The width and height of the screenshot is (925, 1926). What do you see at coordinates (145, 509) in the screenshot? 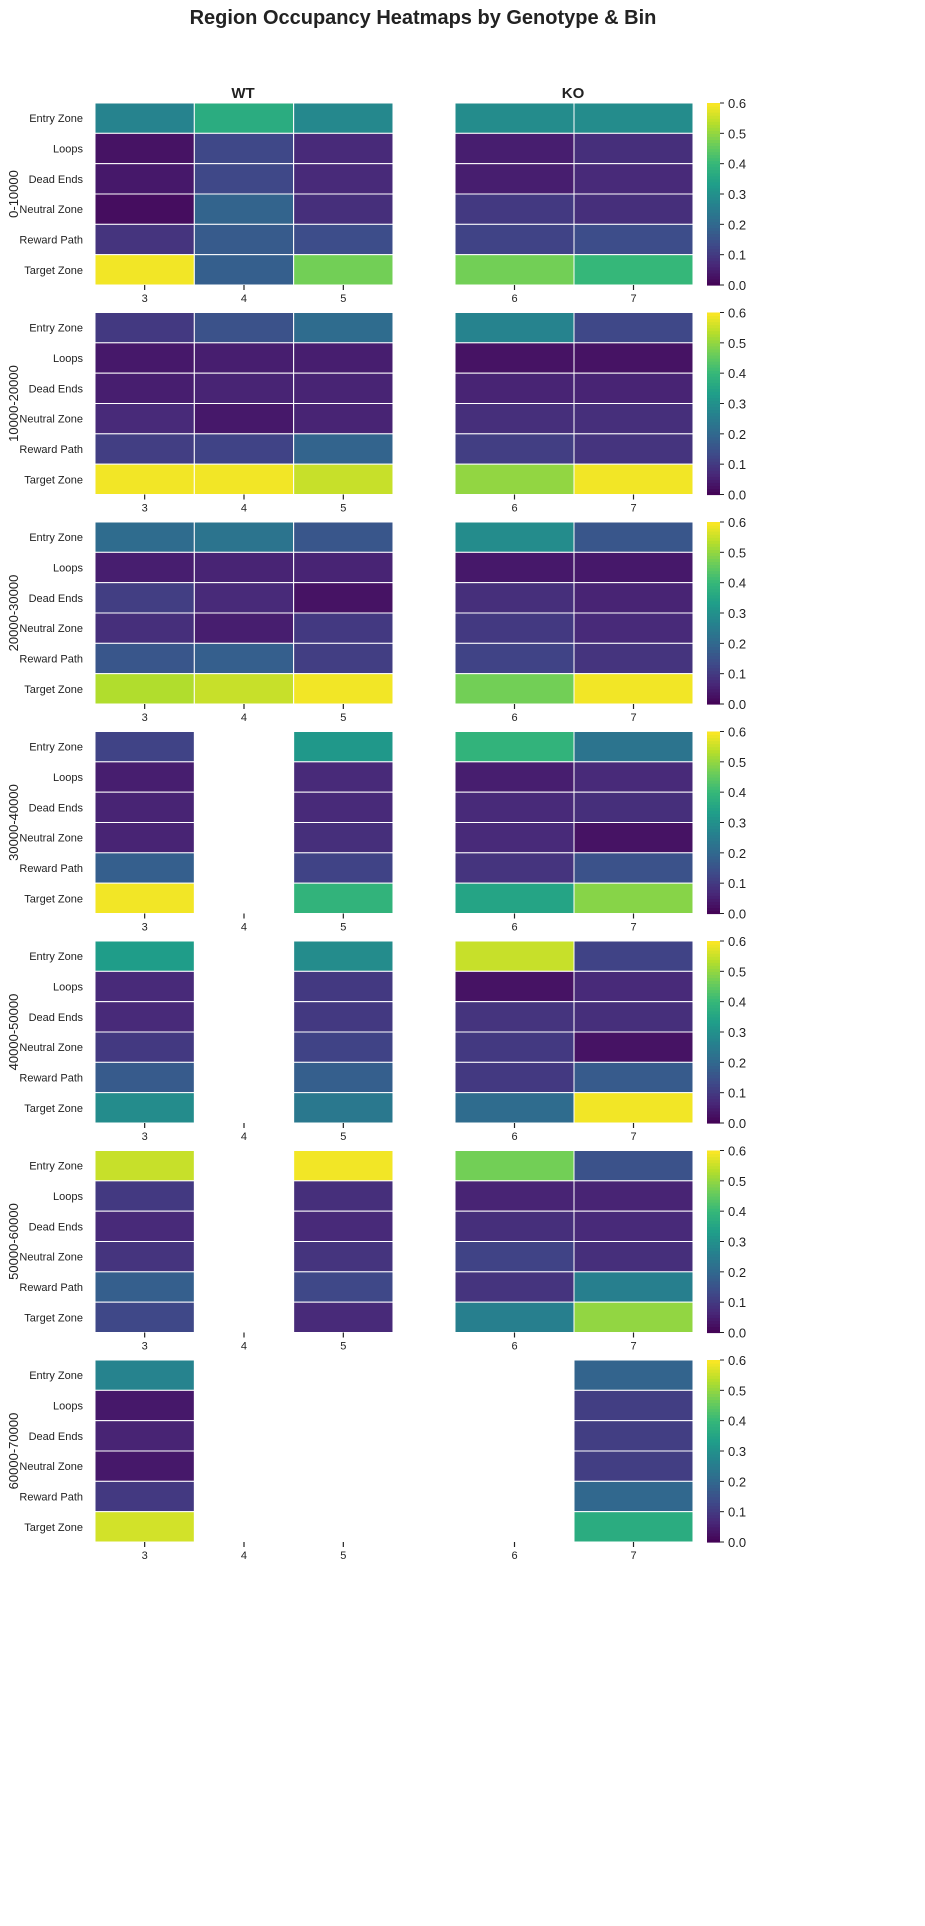
I see `x-tick-label: 3` at bounding box center [145, 509].